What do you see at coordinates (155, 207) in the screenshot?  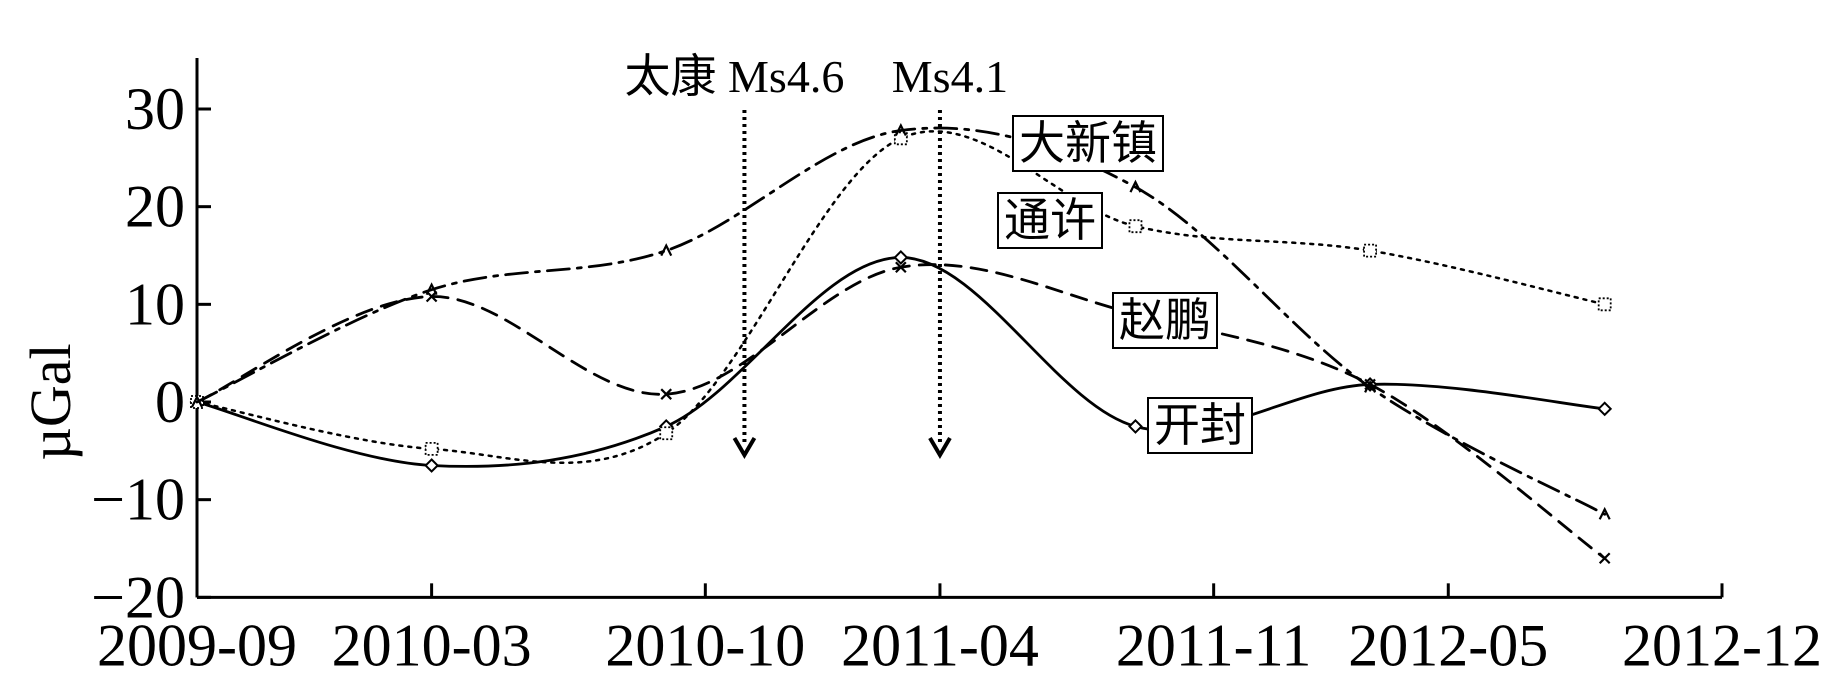 I see `y-tick-label: 20` at bounding box center [155, 207].